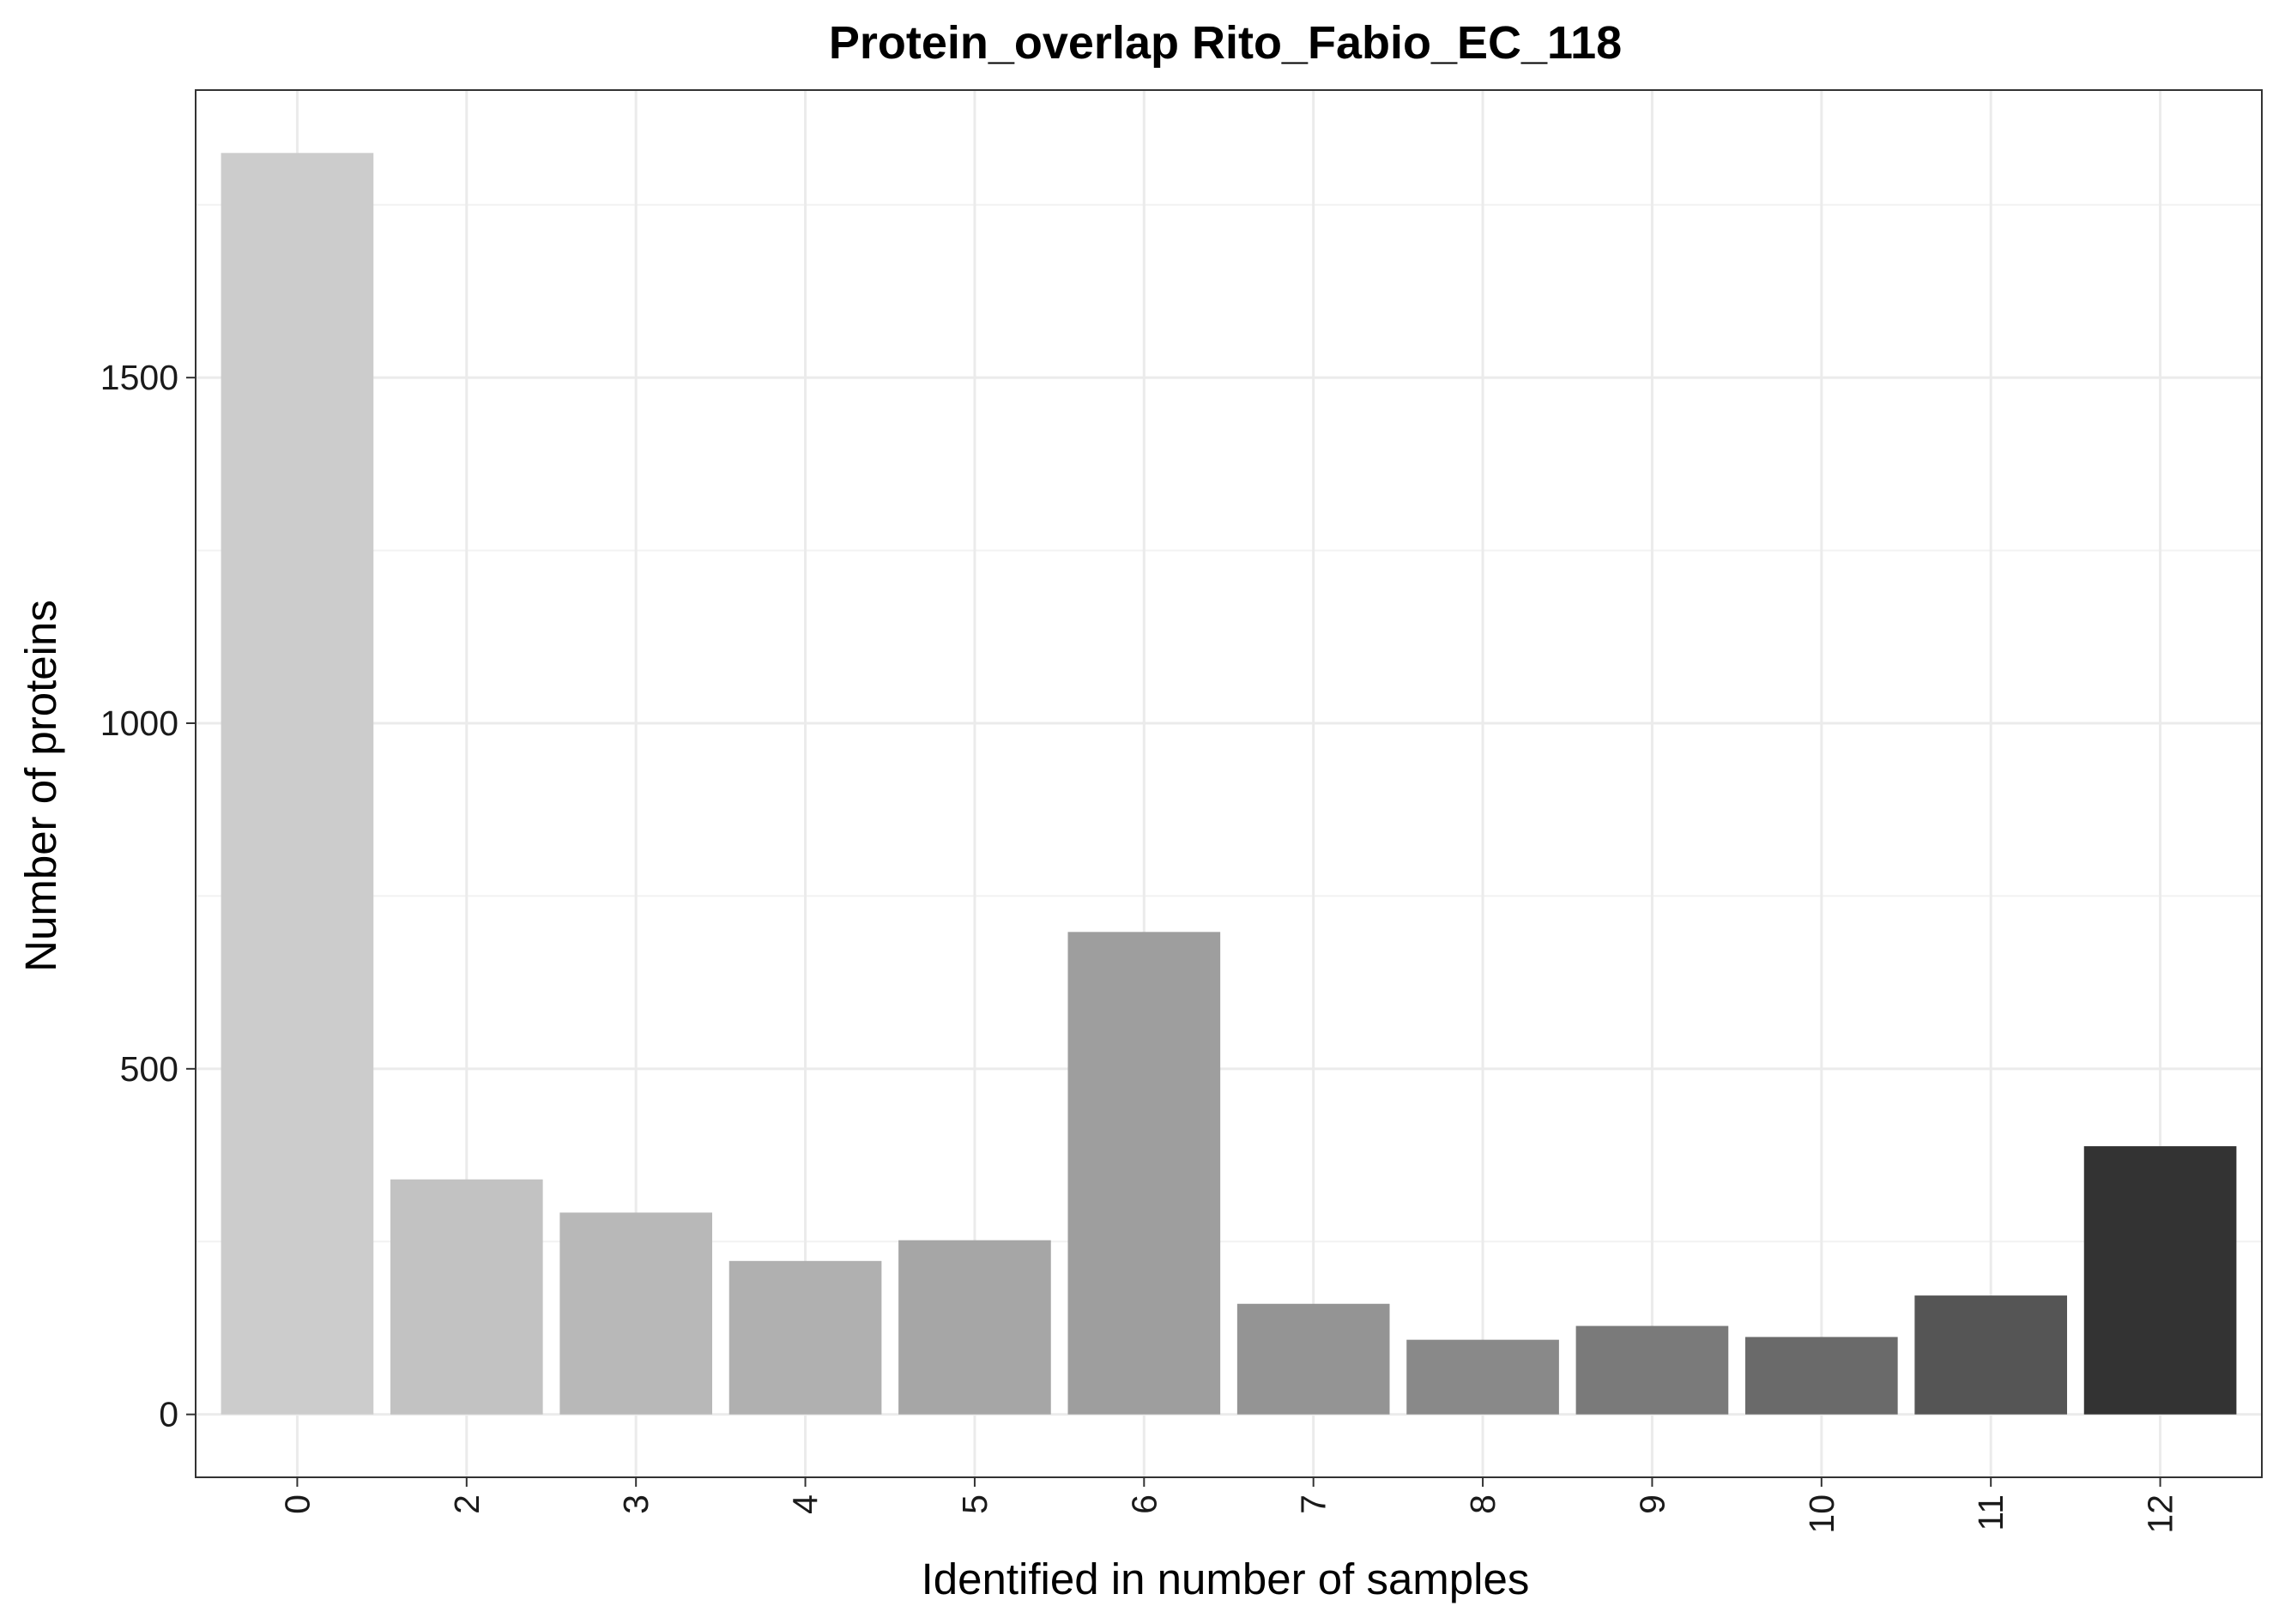 The image size is (2279, 1624). What do you see at coordinates (149, 1069) in the screenshot?
I see `y-tick-label: 500` at bounding box center [149, 1069].